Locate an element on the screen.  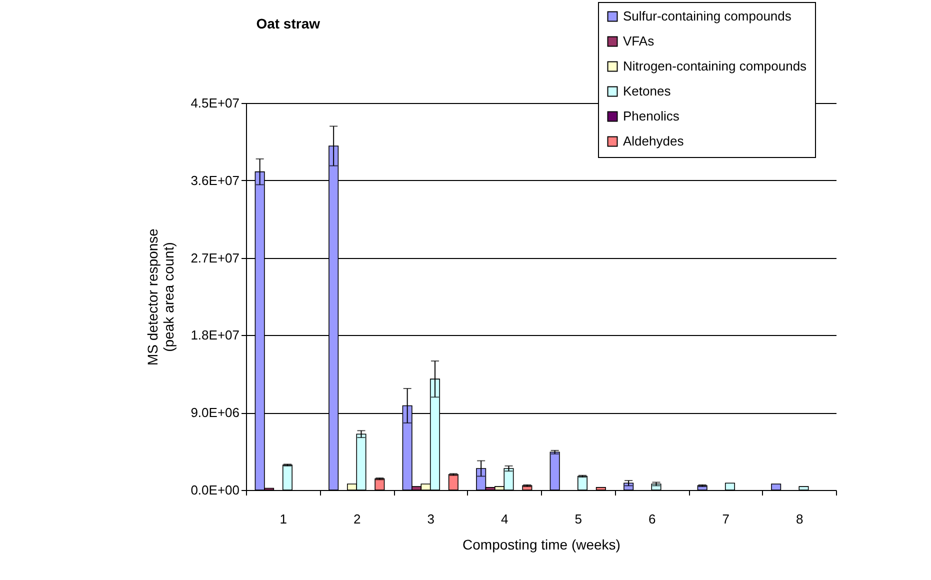
y-tick-label: 1.8E+07 is located at coordinates (215, 335).